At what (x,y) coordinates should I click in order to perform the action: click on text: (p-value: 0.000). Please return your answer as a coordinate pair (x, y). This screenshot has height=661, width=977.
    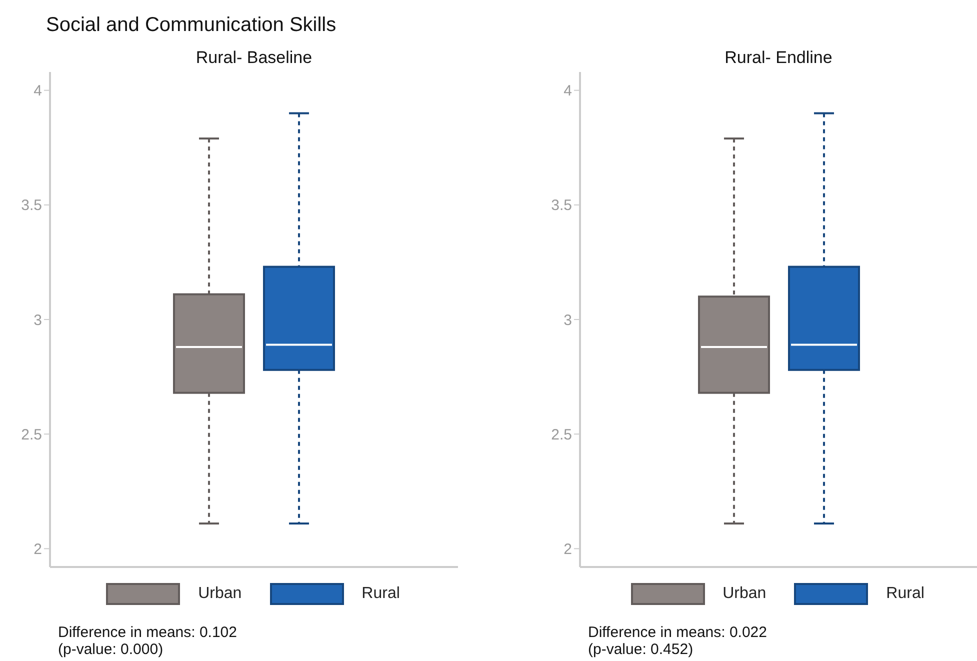
    Looking at the image, I should click on (111, 649).